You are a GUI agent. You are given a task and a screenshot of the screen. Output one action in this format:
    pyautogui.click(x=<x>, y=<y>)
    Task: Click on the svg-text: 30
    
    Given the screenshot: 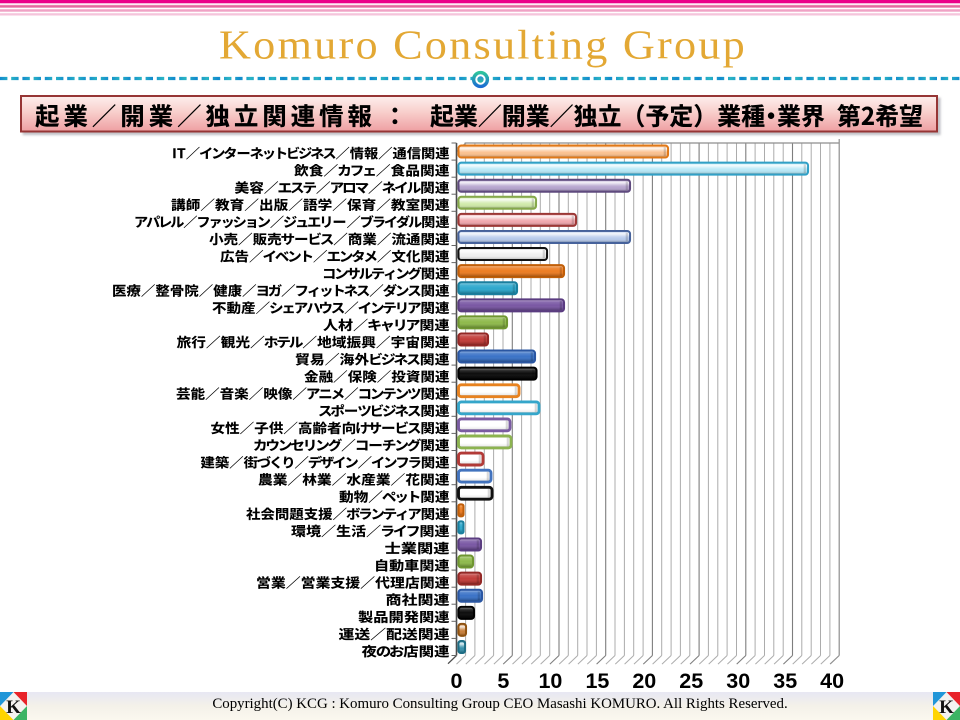 What is the action you would take?
    pyautogui.click(x=738, y=681)
    